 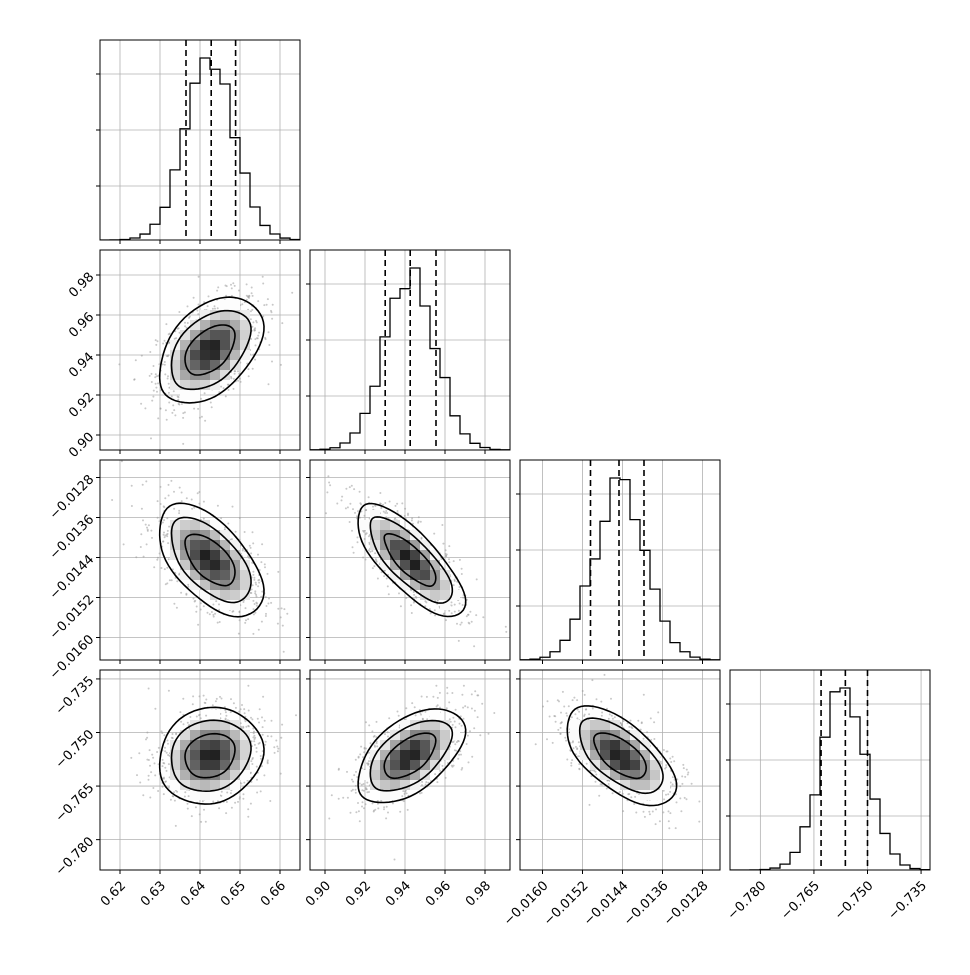 What do you see at coordinates (75, 856) in the screenshot?
I see `y-tick-label: −0.780` at bounding box center [75, 856].